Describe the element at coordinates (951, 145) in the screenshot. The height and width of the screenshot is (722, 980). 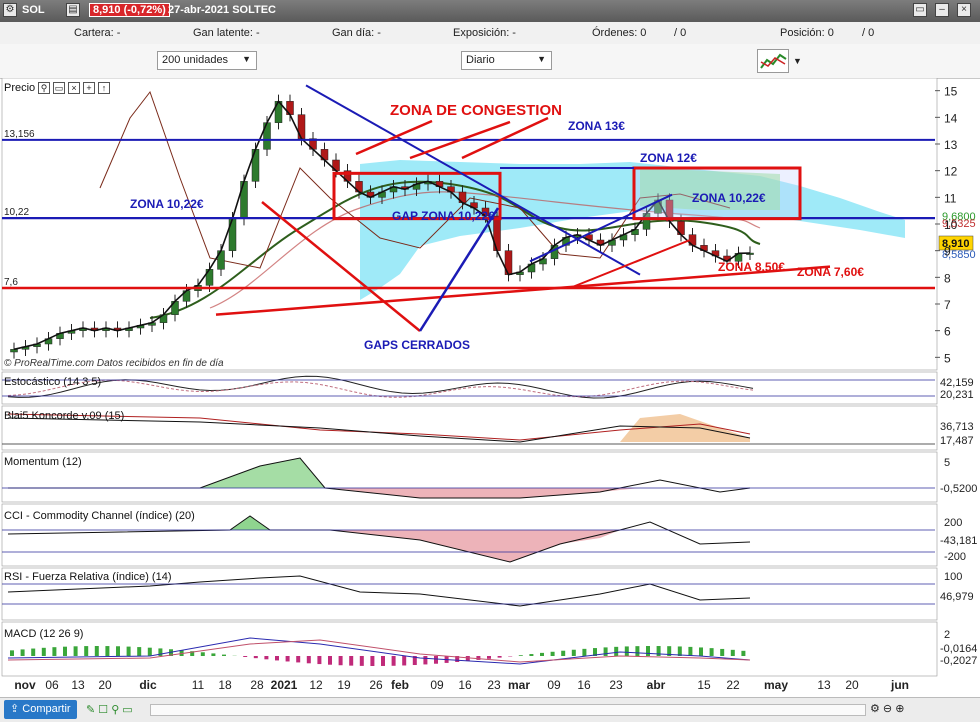
I see `y-tick-label: 13` at that location.